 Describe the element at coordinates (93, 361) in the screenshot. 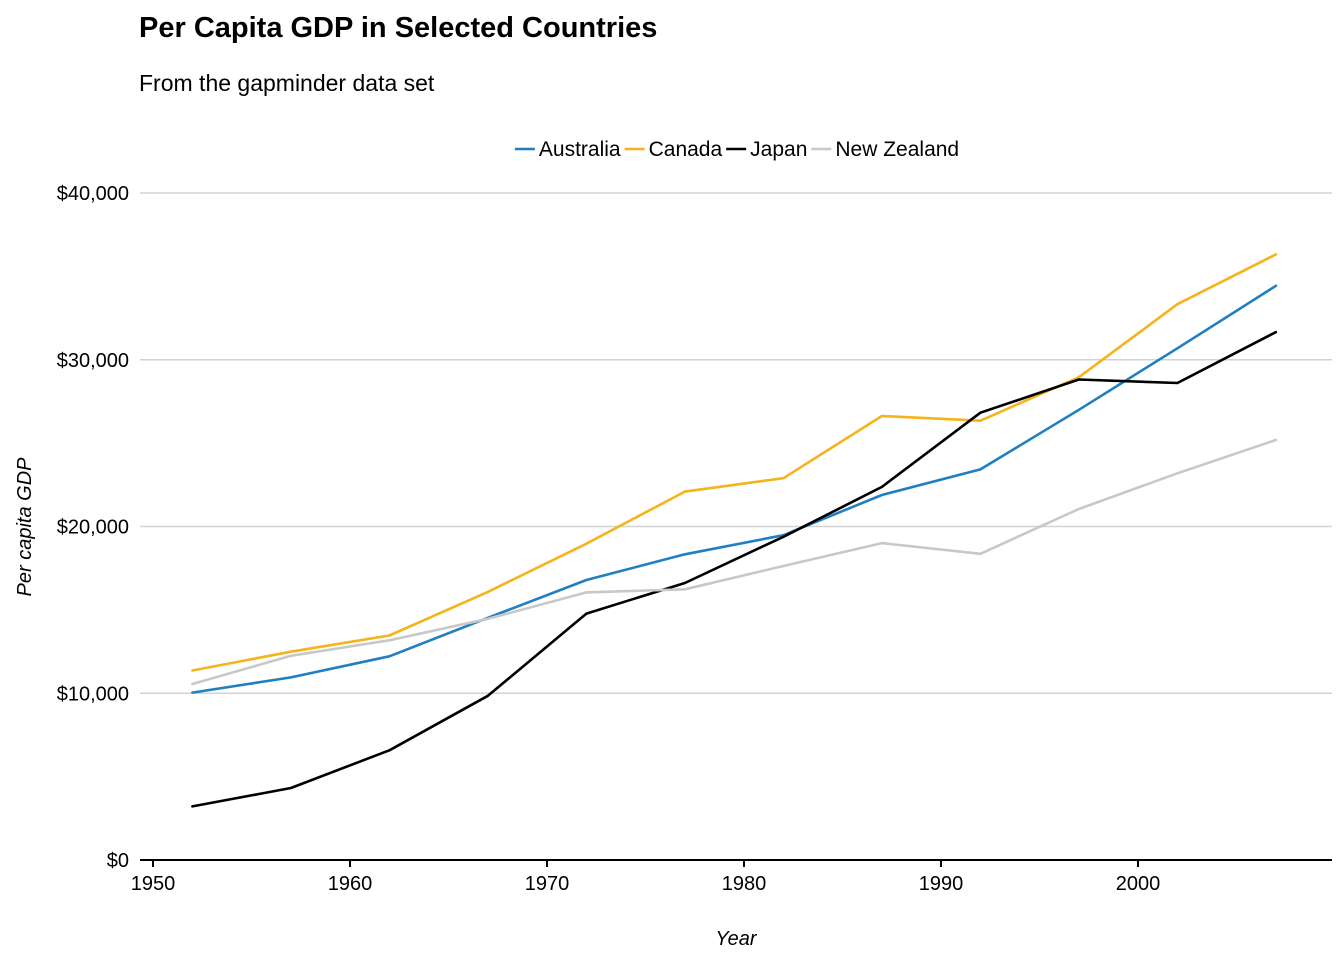

I see `y-tick-label: $30,000` at that location.